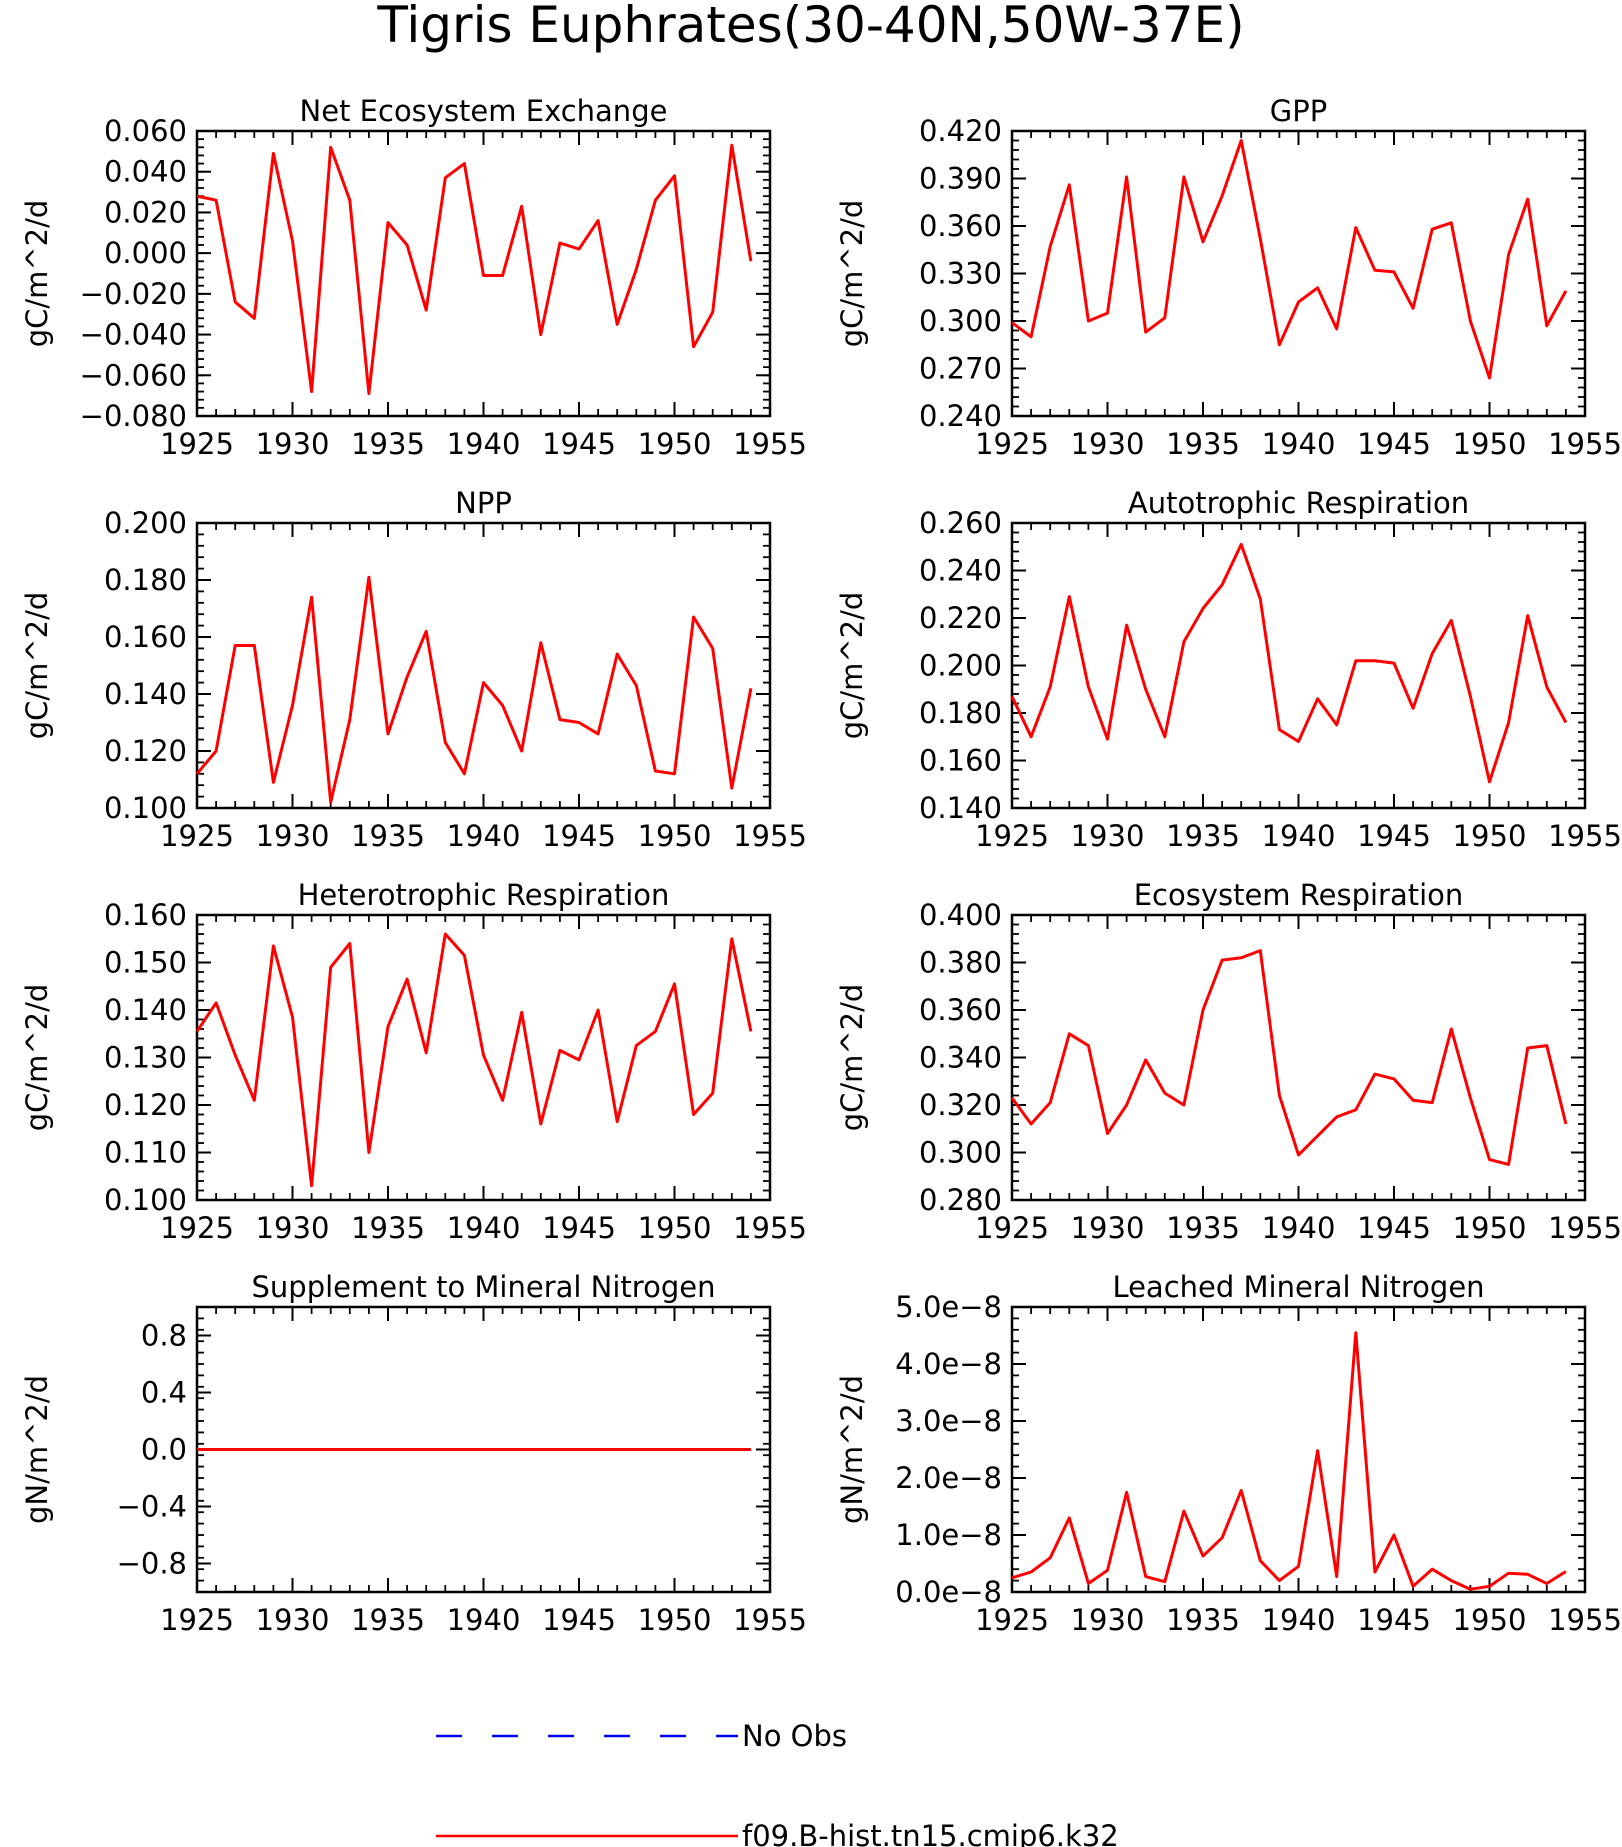 This screenshot has height=1847, width=1622. Describe the element at coordinates (483, 503) in the screenshot. I see `panel-title: NPP` at that location.